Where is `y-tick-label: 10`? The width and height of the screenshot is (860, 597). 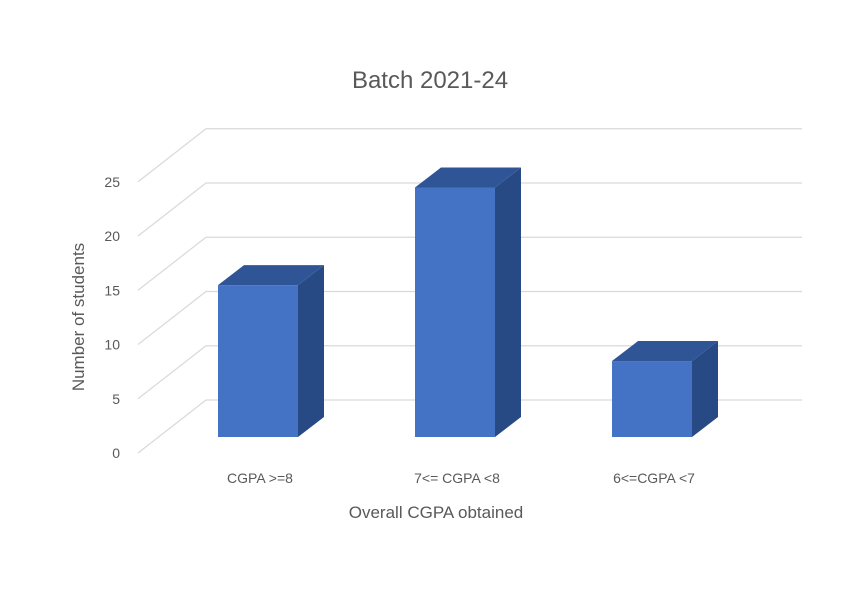
y-tick-label: 10 is located at coordinates (112, 345).